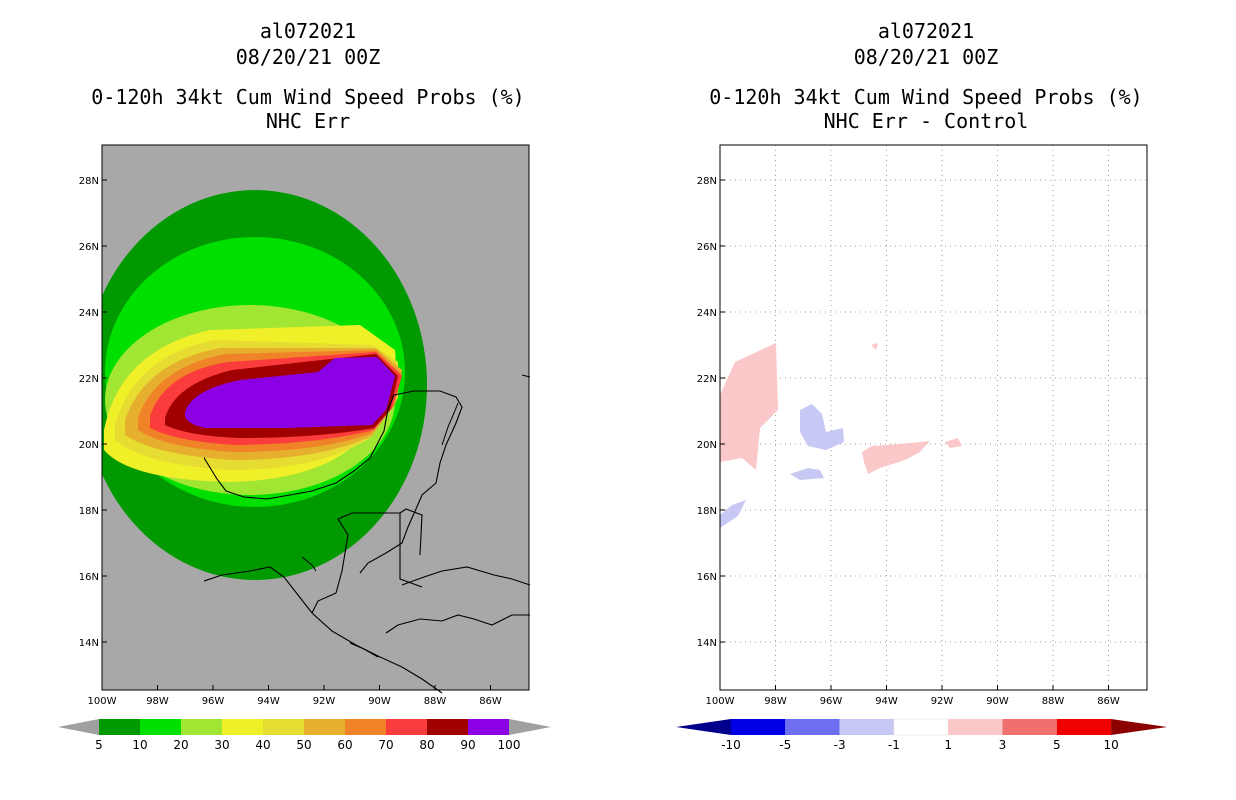  What do you see at coordinates (308, 121) in the screenshot?
I see `left-subtitle: NHC Err` at bounding box center [308, 121].